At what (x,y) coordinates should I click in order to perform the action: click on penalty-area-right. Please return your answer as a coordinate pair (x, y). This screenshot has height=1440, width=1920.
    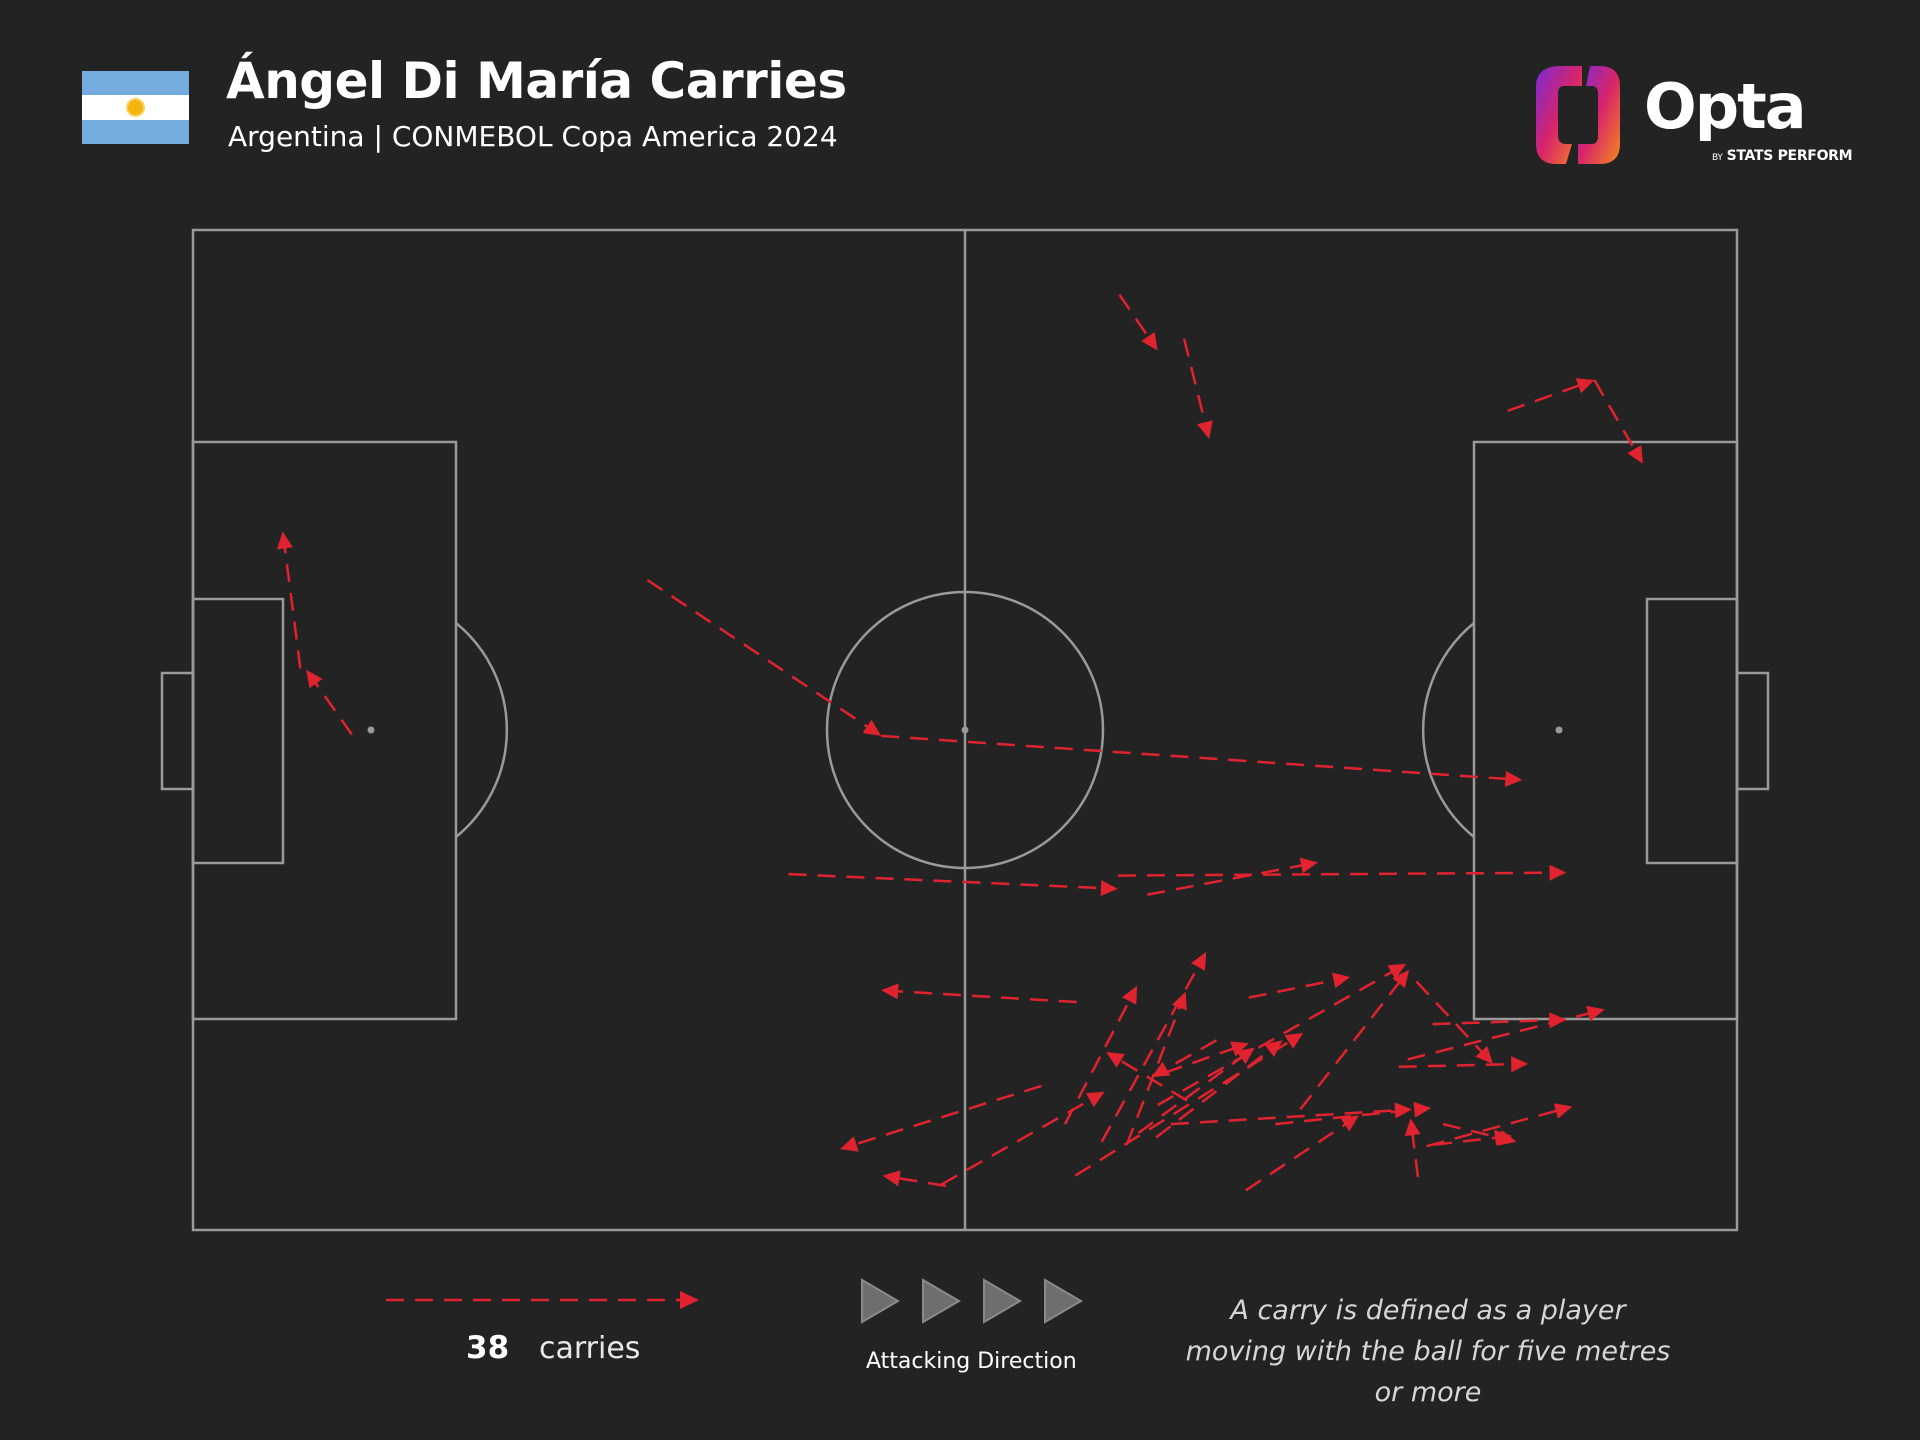
    Looking at the image, I should click on (1605, 730).